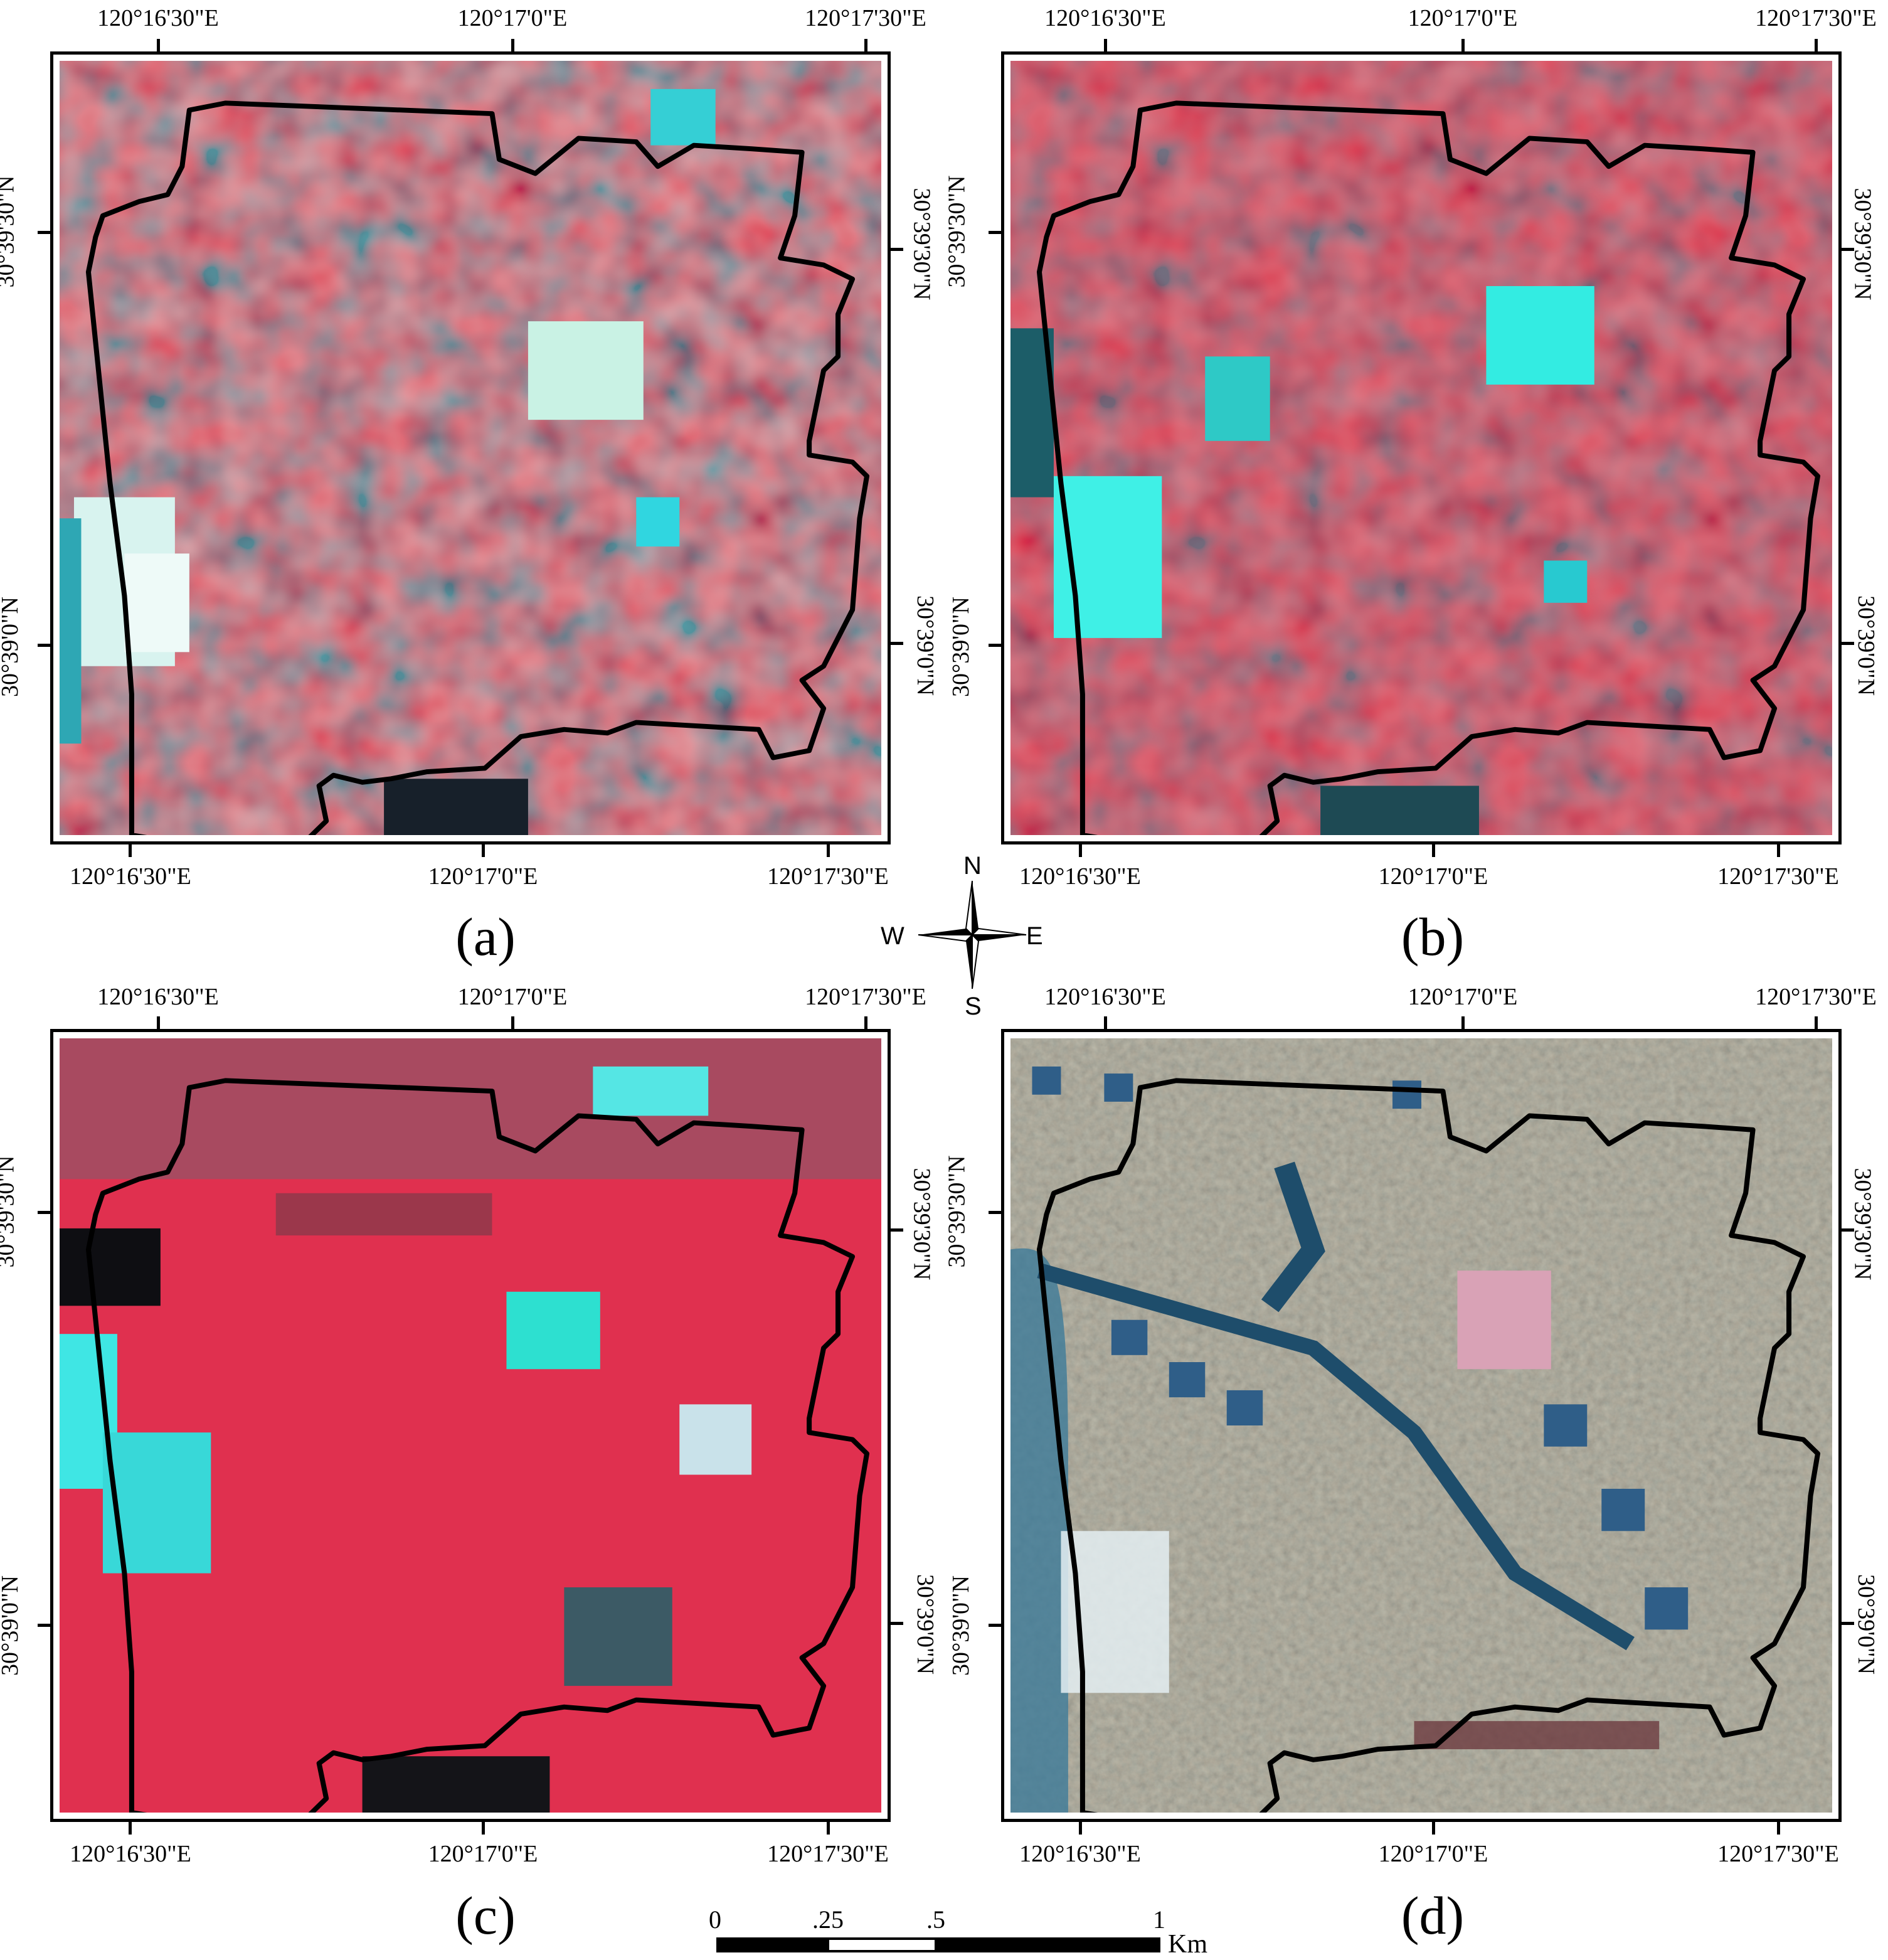 This screenshot has width=1888, height=1960. Describe the element at coordinates (961, 1625) in the screenshot. I see `lat-label-left-d-2: 30°39'0"N` at that location.